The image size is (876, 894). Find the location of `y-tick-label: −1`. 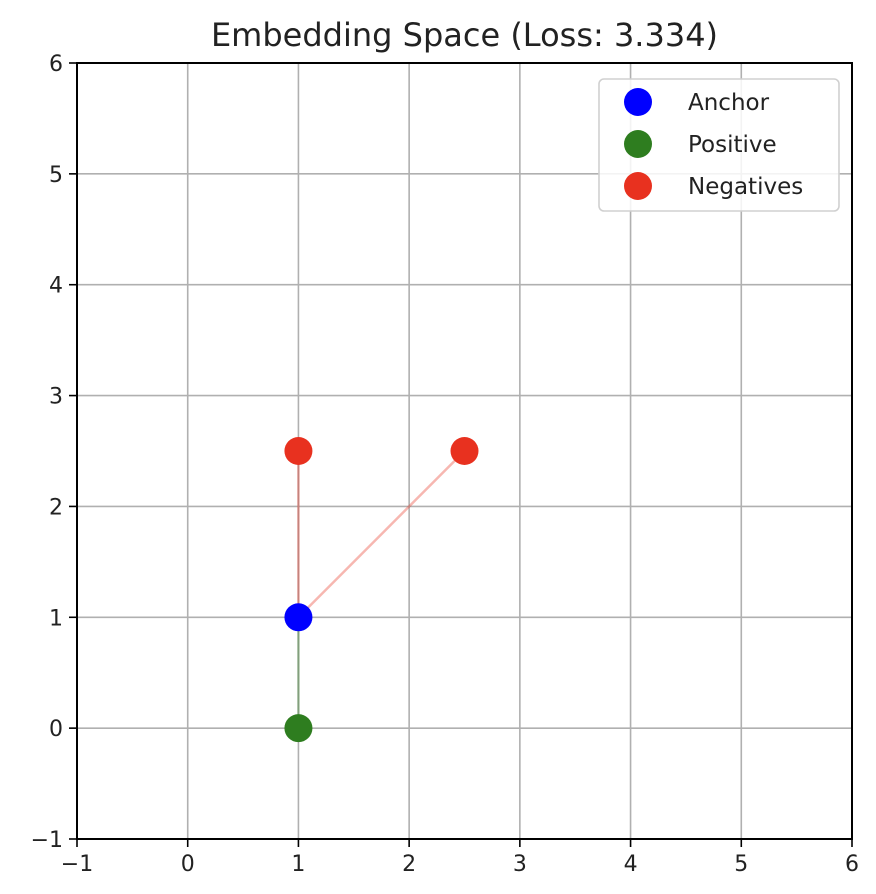

y-tick-label: −1 is located at coordinates (47, 840).